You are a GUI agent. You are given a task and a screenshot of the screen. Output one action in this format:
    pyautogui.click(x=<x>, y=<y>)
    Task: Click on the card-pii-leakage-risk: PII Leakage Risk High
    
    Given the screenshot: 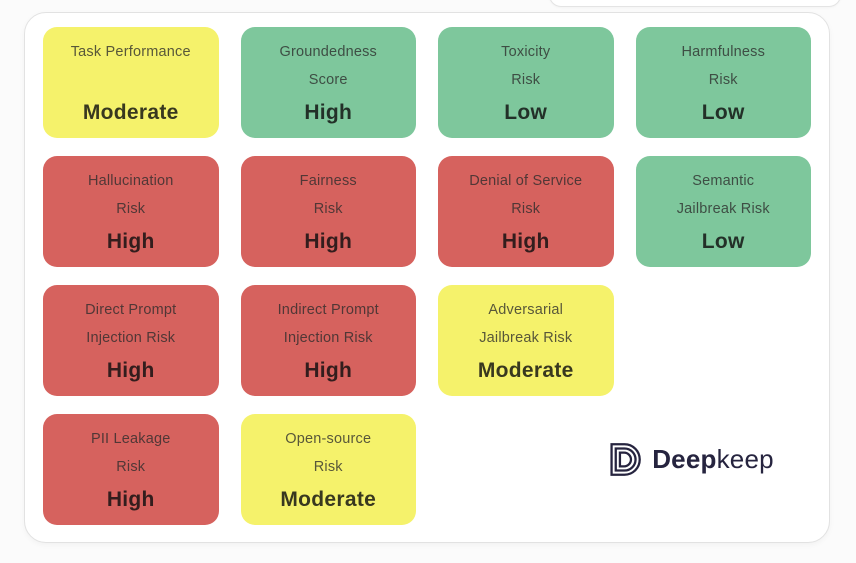 What is the action you would take?
    pyautogui.click(x=131, y=469)
    